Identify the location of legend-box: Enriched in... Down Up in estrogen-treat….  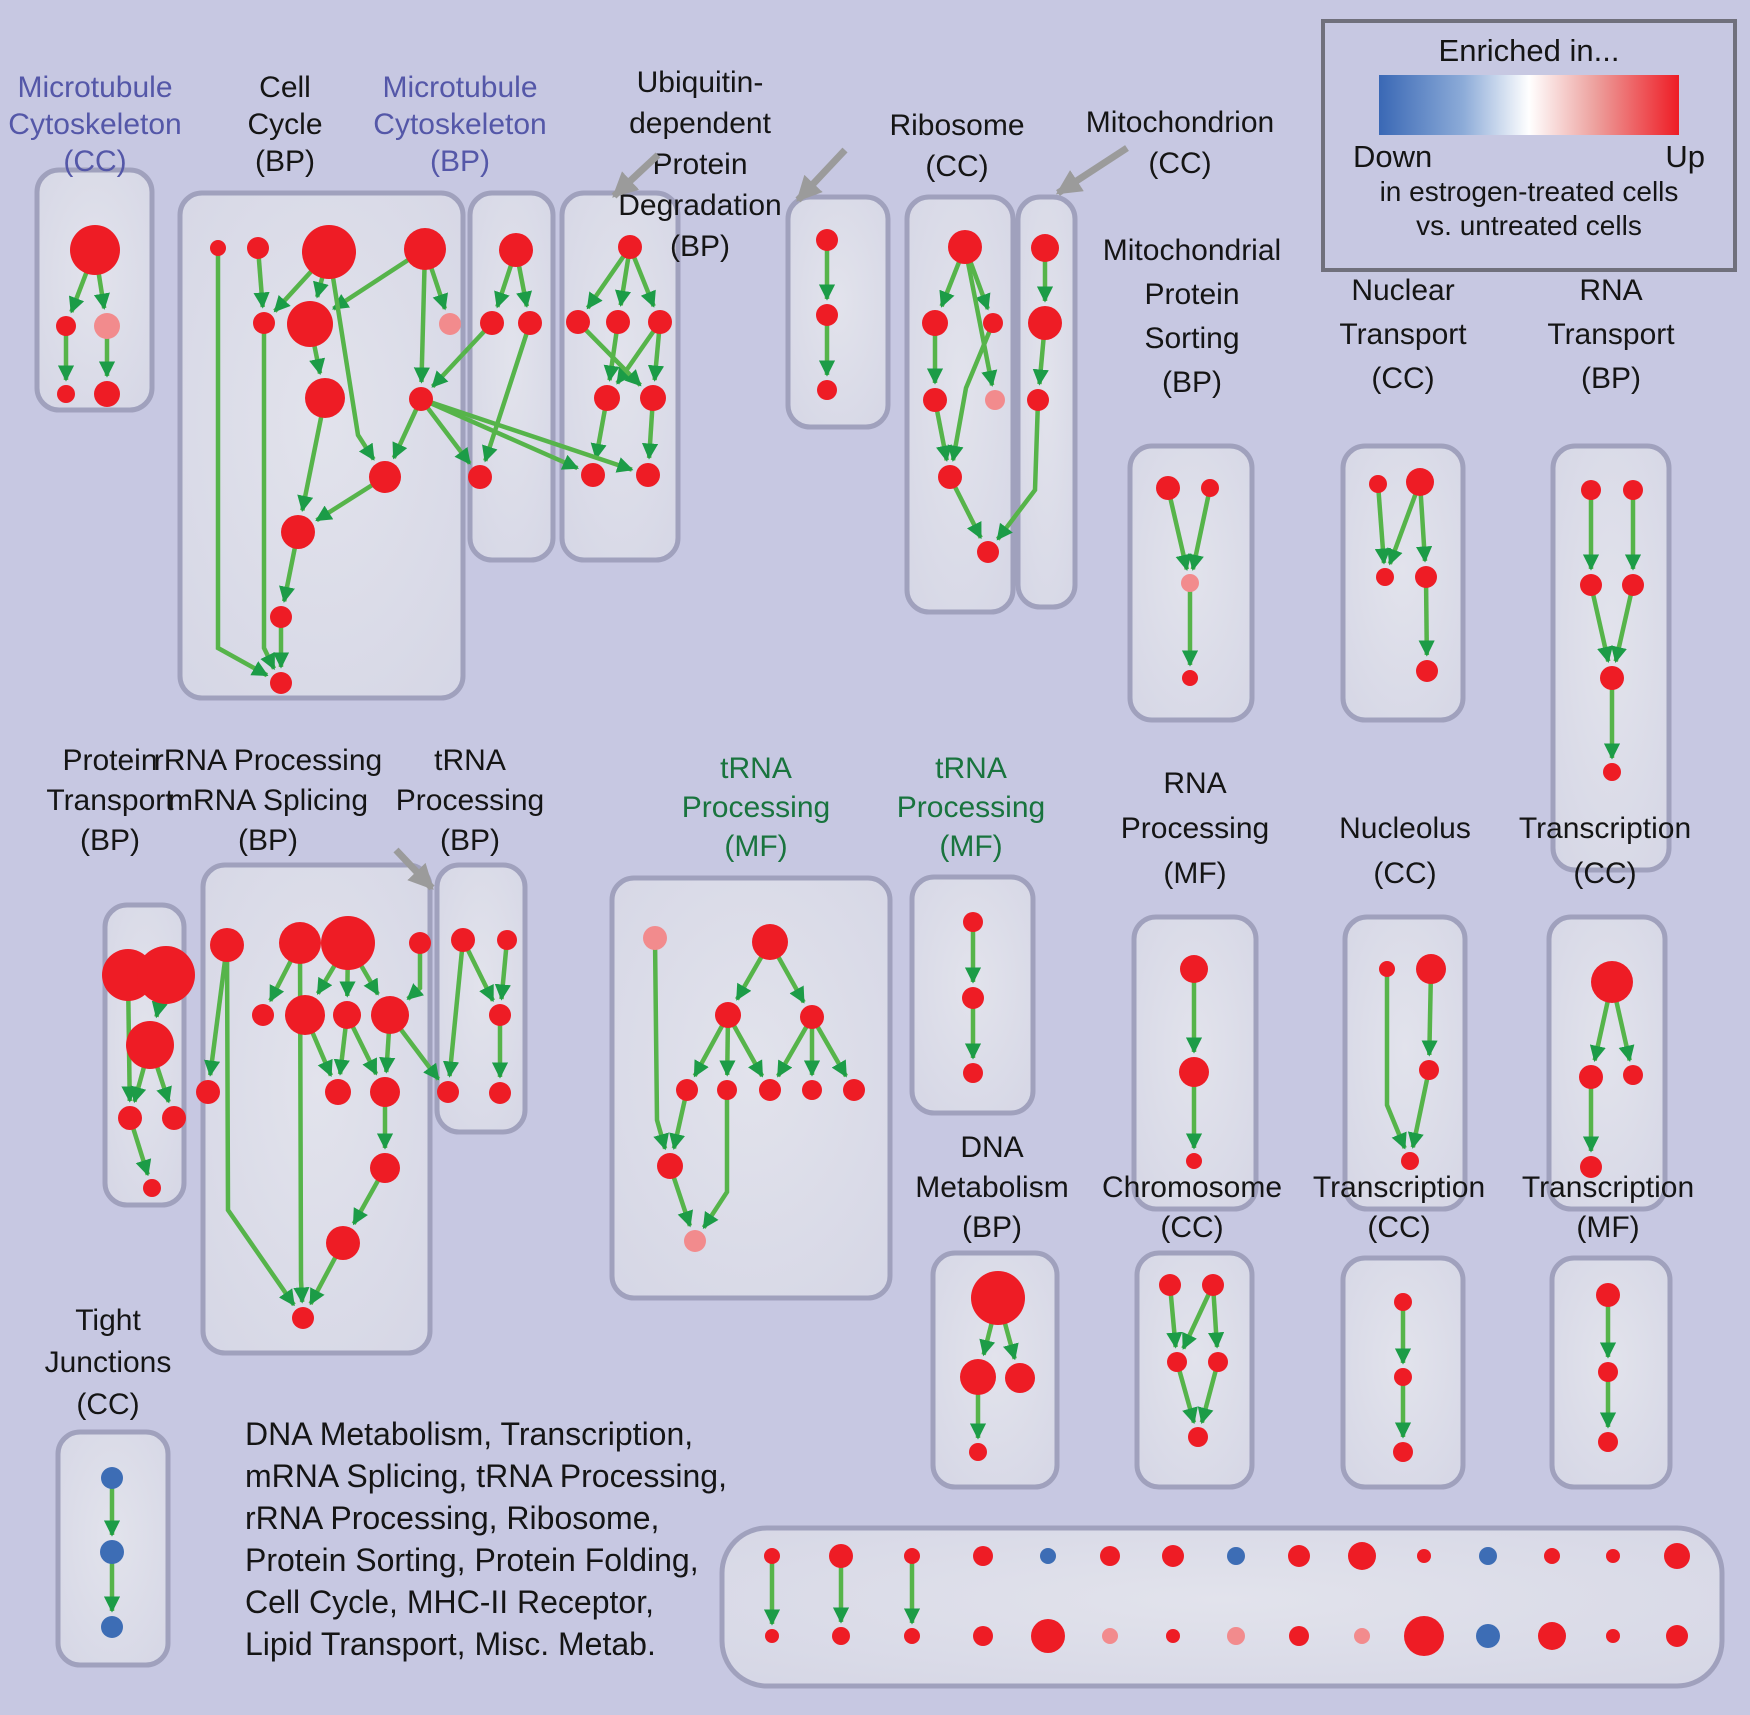
(1529, 145).